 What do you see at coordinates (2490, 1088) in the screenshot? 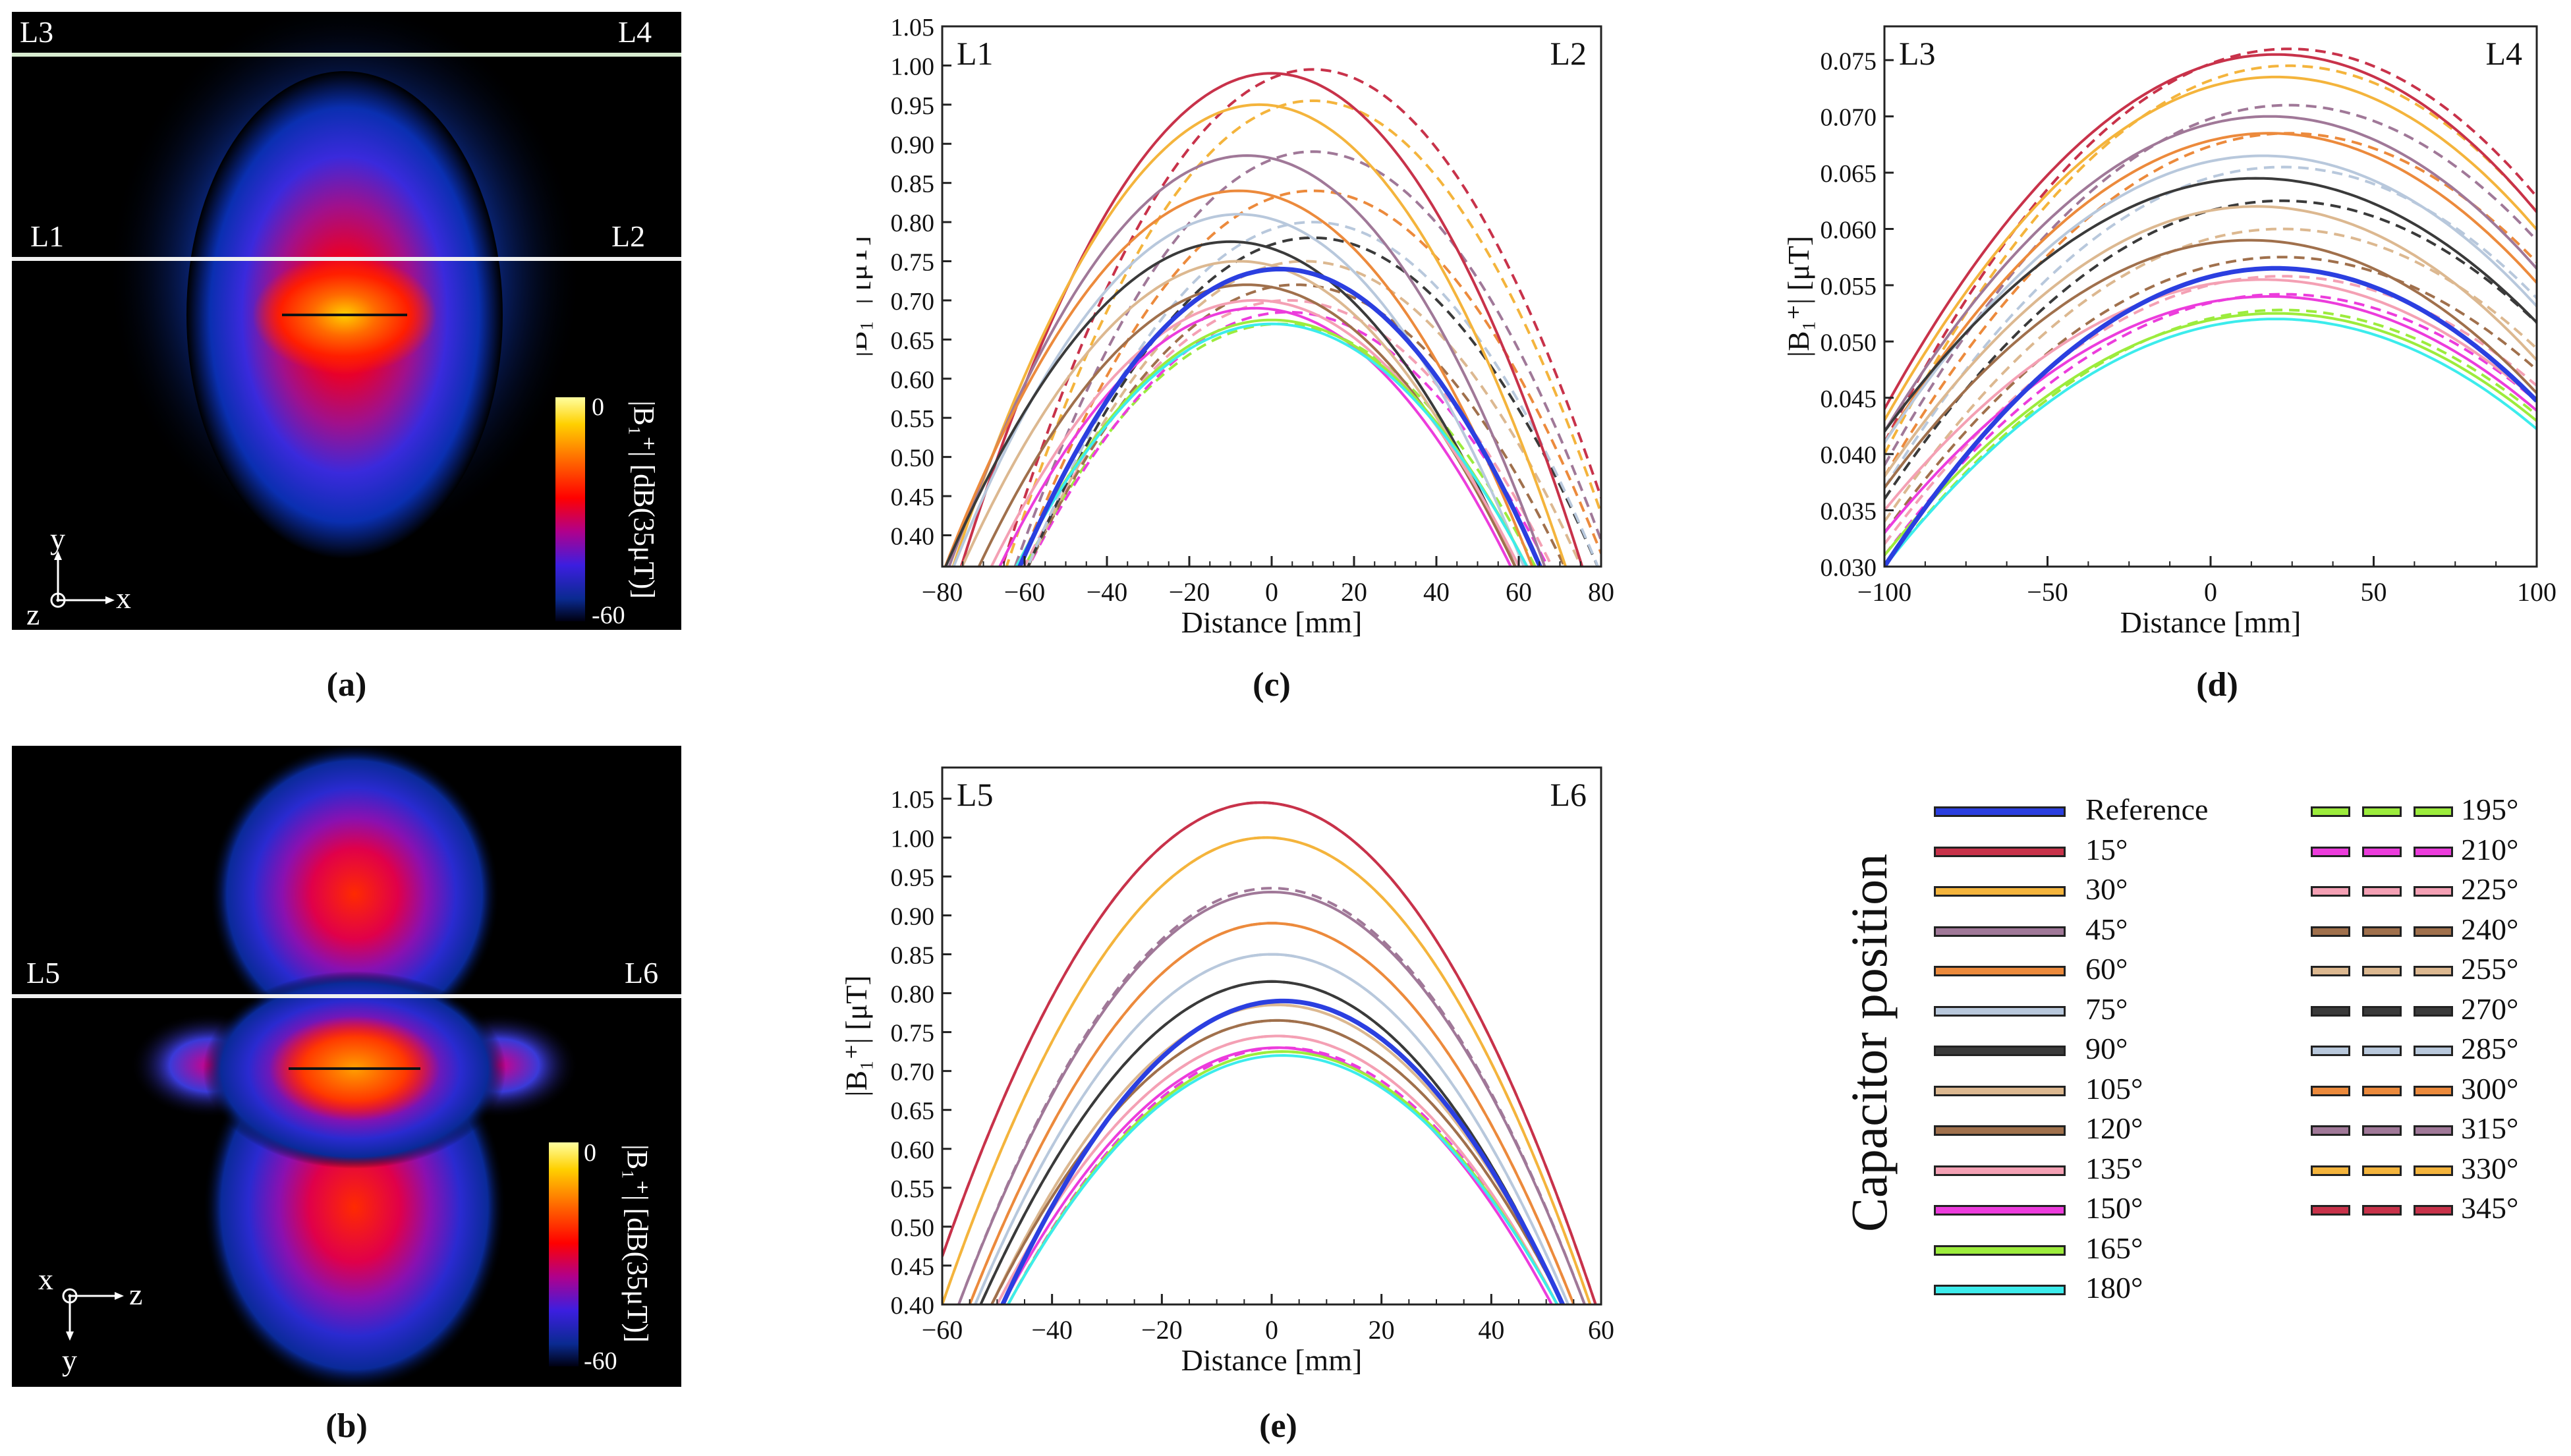
I see `legend-label: 300°` at bounding box center [2490, 1088].